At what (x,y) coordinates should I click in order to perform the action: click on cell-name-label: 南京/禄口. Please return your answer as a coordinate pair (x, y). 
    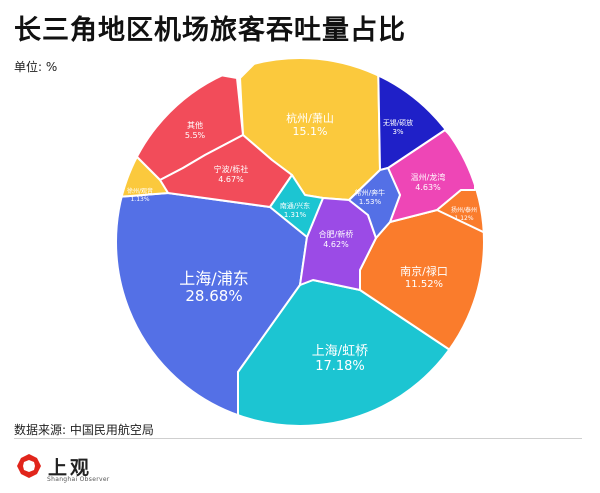
    Looking at the image, I should click on (424, 271).